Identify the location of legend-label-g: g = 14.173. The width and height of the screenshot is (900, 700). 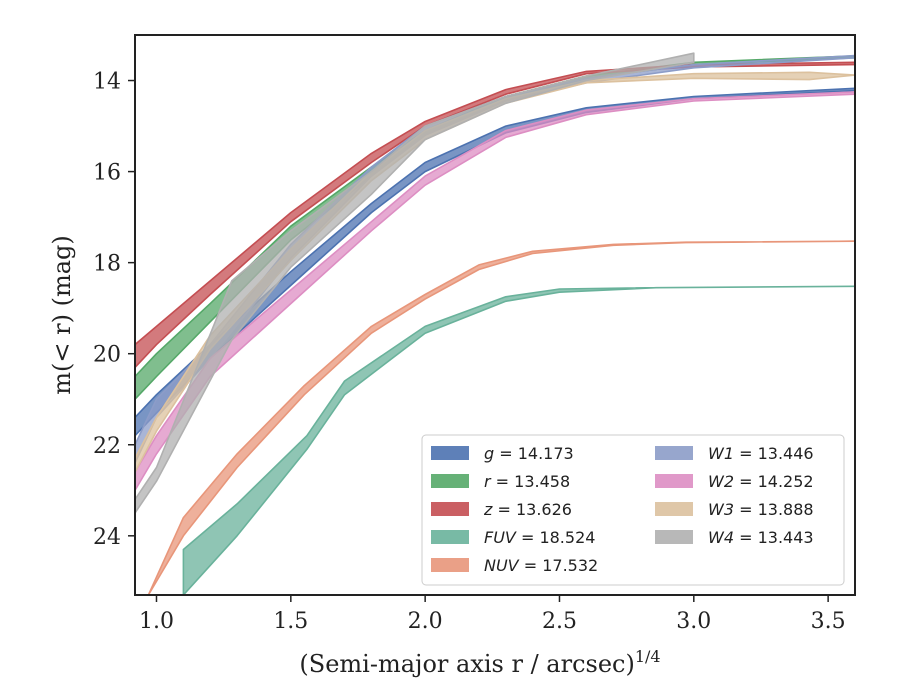
(529, 453).